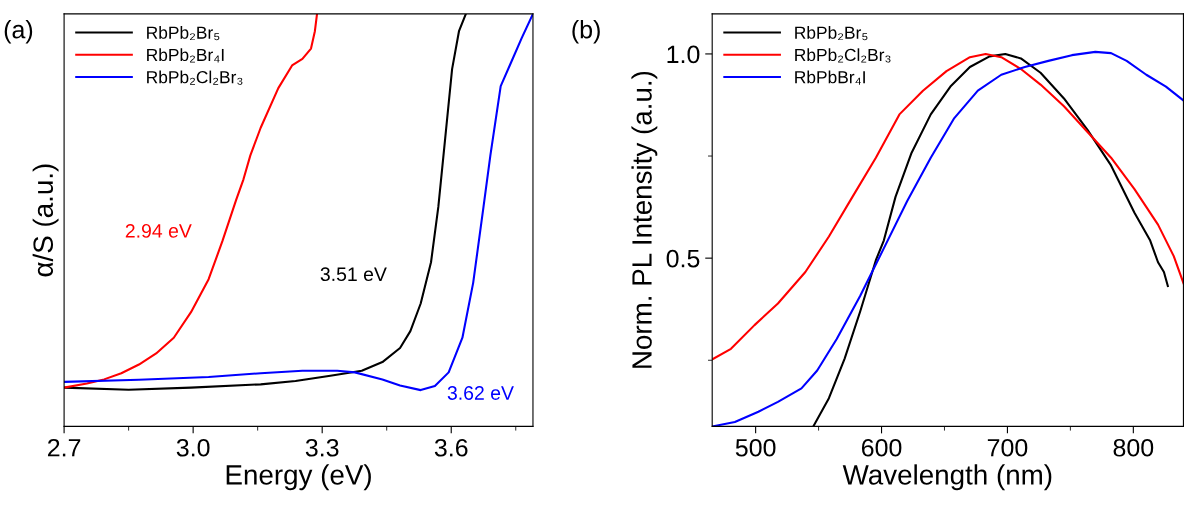 Image resolution: width=1187 pixels, height=515 pixels. What do you see at coordinates (830, 77) in the screenshot?
I see `legend-label: RbPbBr₄I` at bounding box center [830, 77].